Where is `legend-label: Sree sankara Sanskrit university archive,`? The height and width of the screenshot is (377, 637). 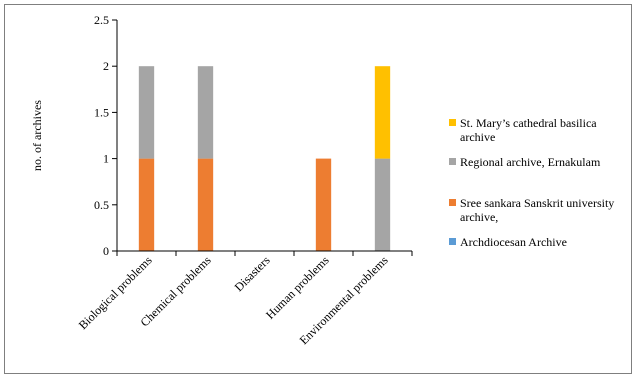
legend-label: Sree sankara Sanskrit university archive, is located at coordinates (537, 210).